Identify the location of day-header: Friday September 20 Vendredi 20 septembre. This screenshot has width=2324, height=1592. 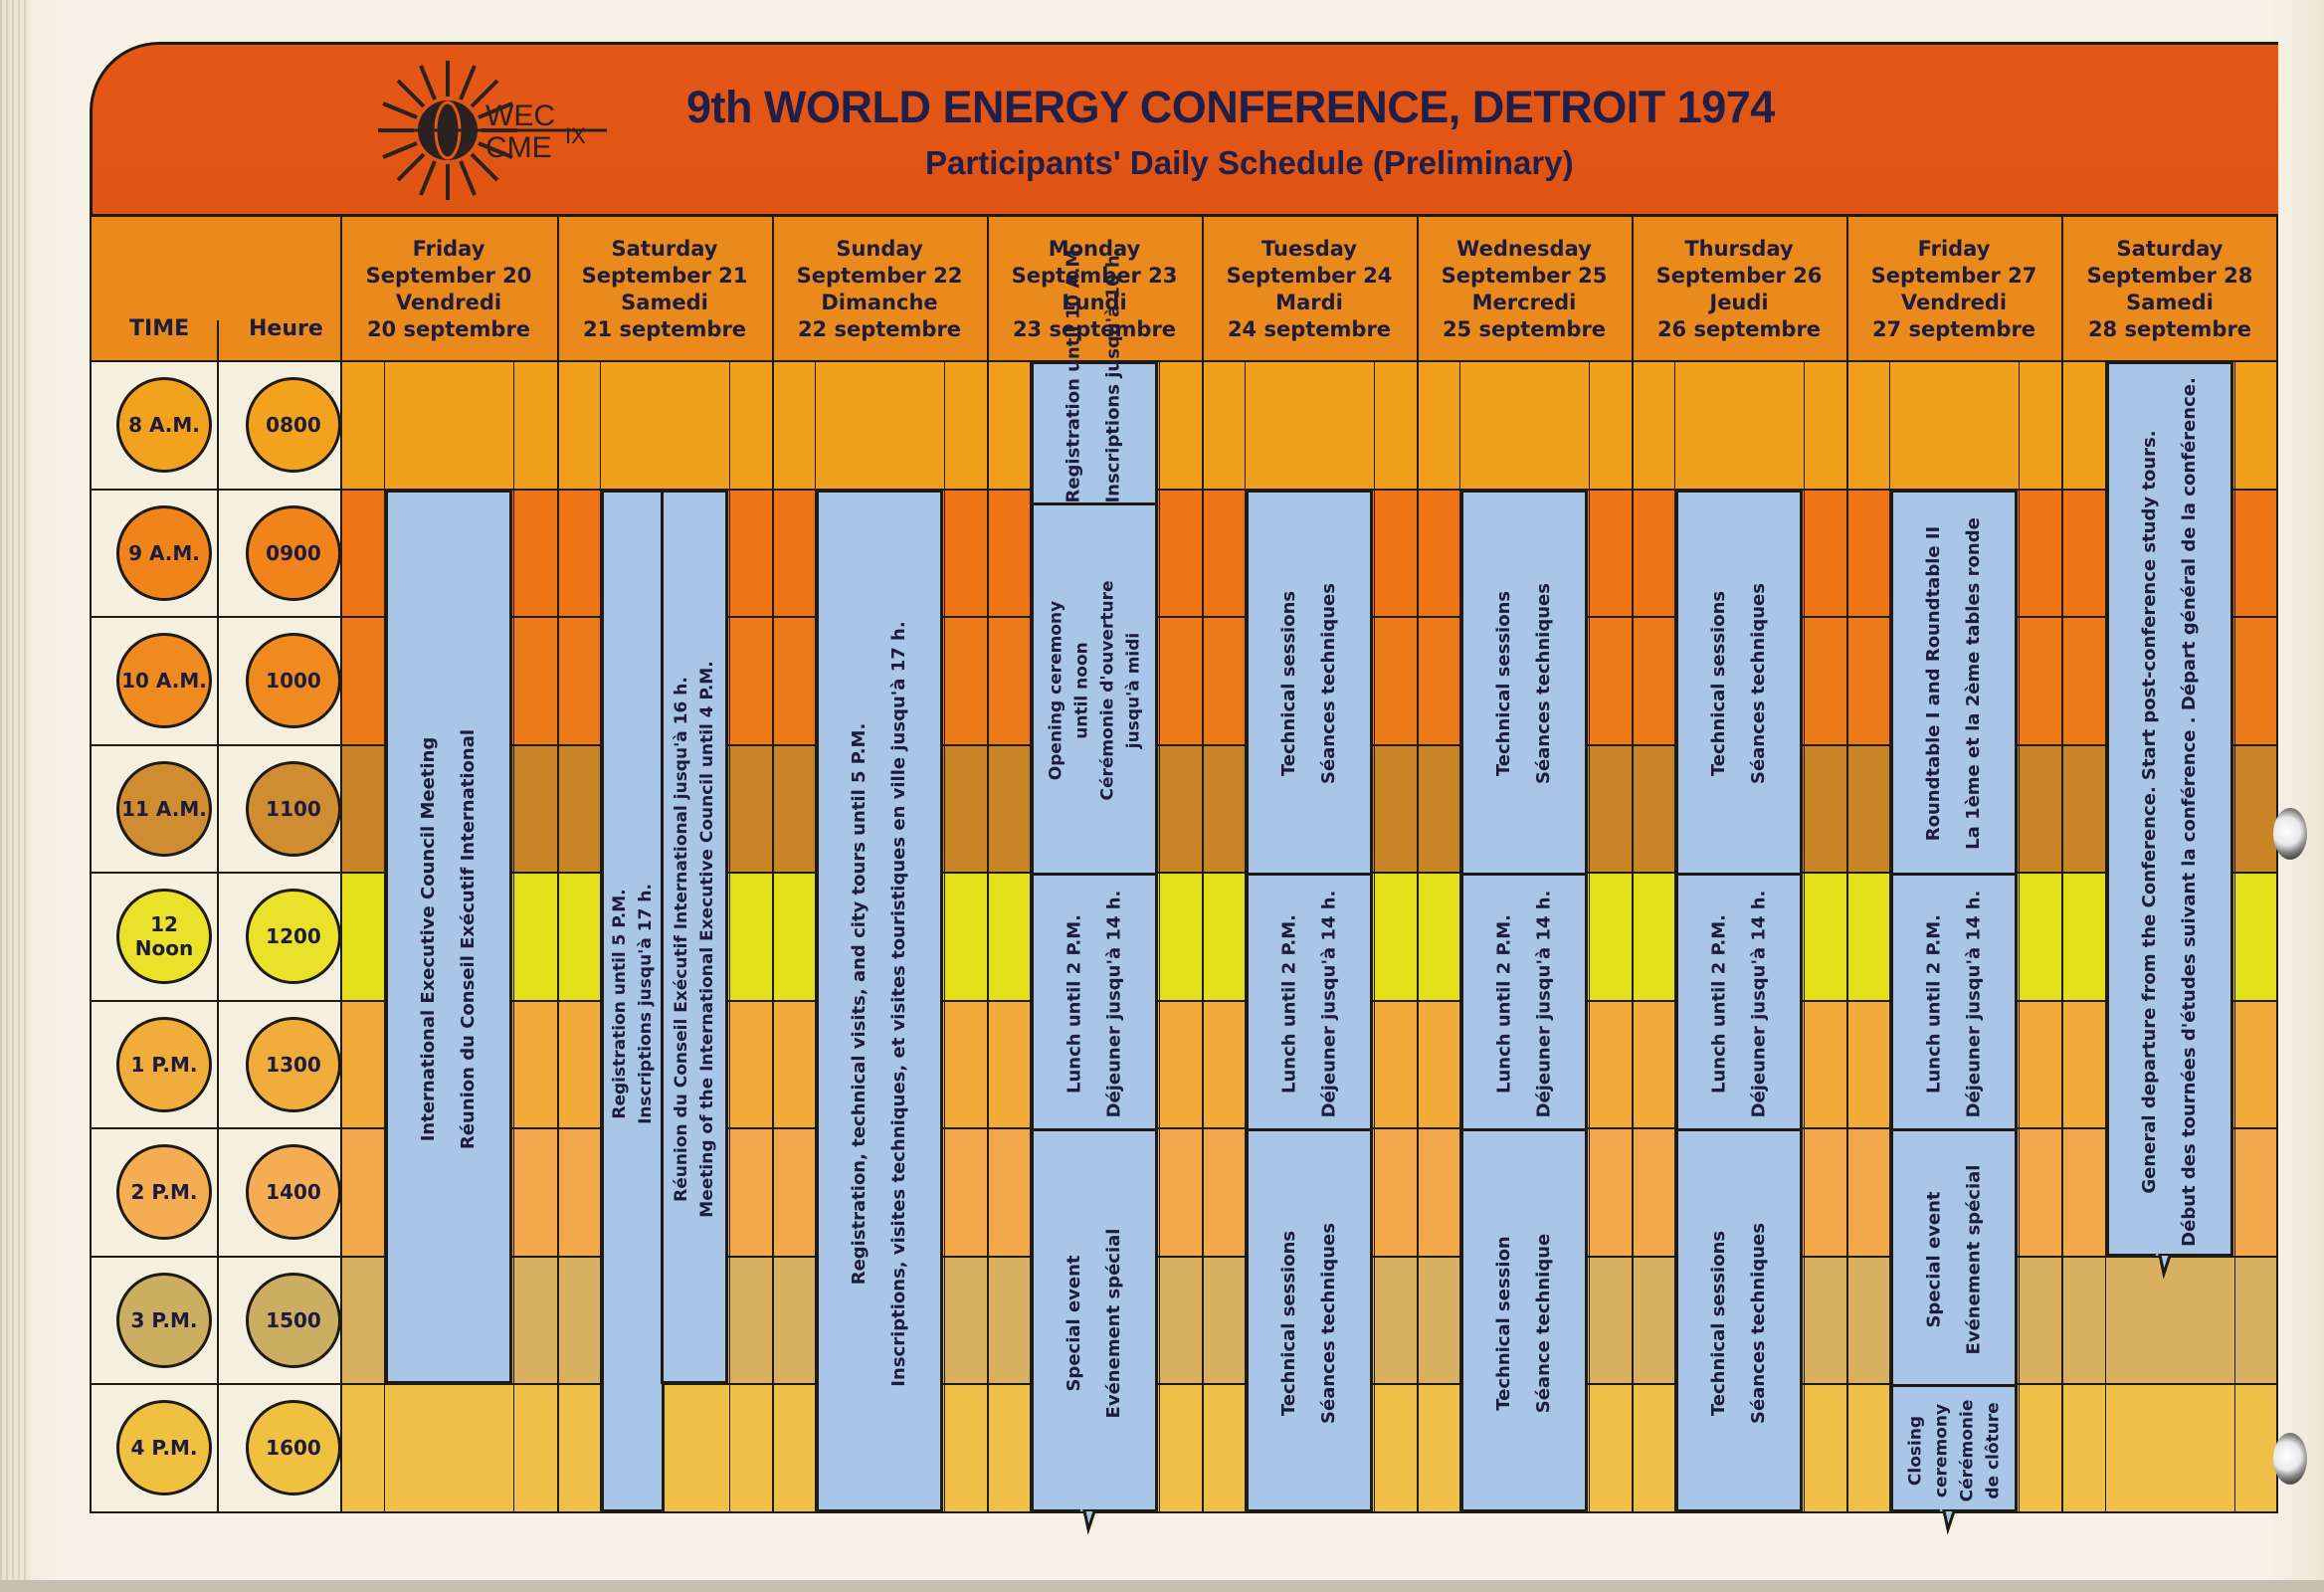
(448, 289).